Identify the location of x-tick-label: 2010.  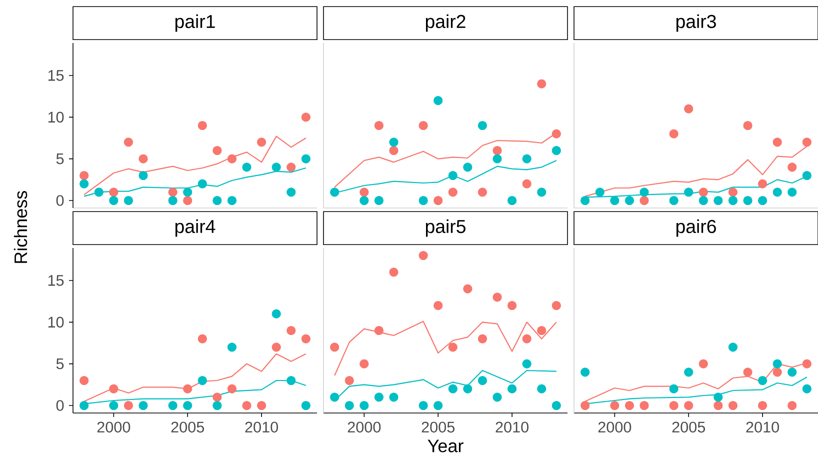
(261, 427).